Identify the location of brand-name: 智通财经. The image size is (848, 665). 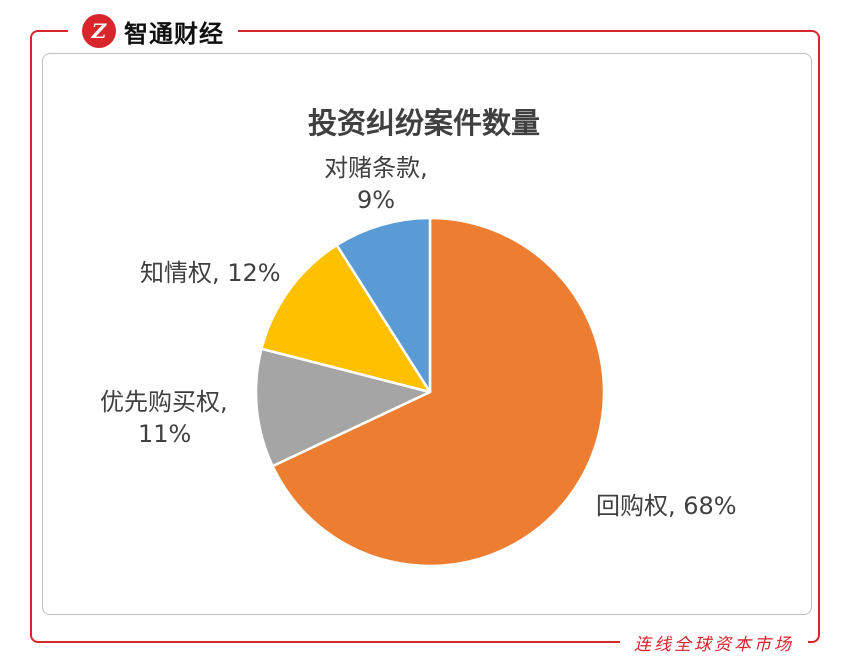
(174, 33).